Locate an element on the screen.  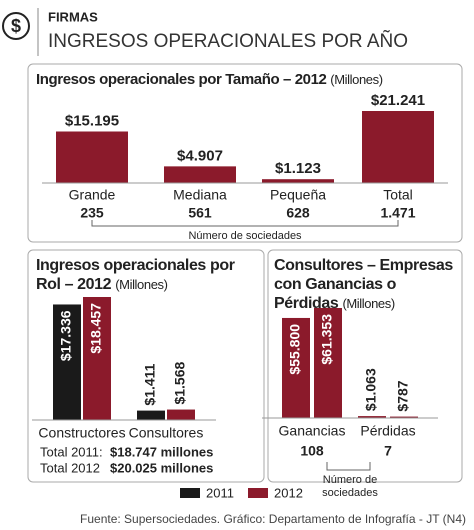
section: FIRMAS is located at coordinates (73, 16).